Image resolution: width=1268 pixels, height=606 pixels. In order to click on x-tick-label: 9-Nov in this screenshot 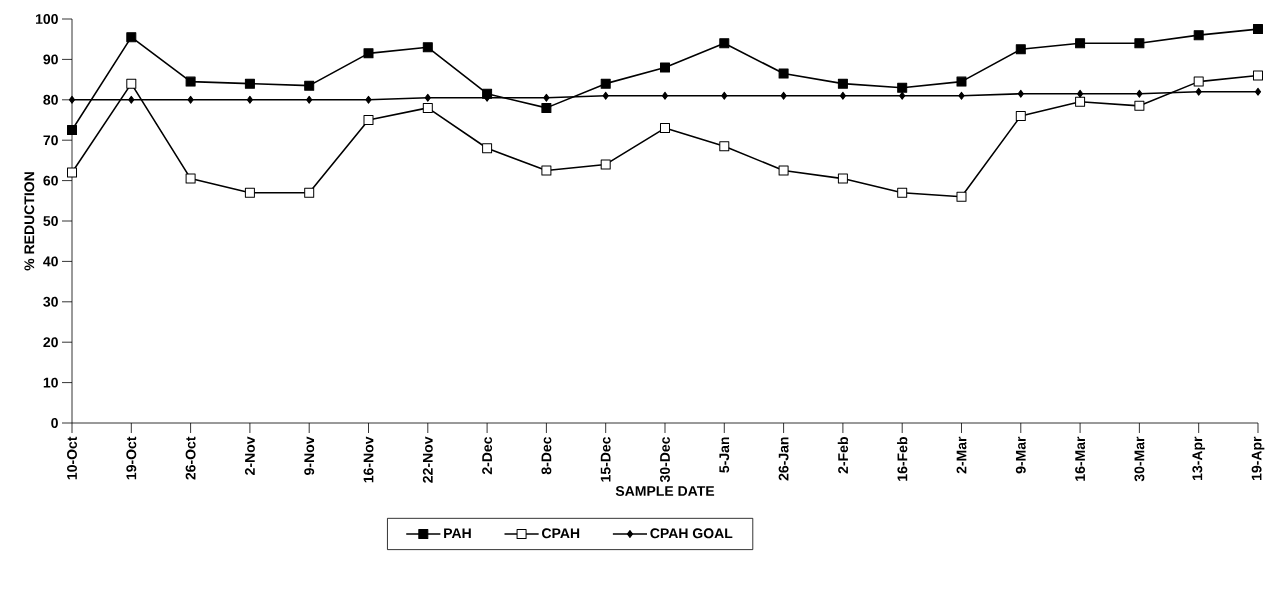, I will do `click(309, 455)`.